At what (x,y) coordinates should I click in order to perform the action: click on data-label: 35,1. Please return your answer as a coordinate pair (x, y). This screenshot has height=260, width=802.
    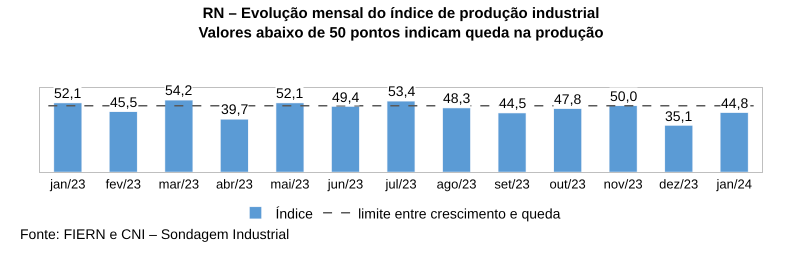
    Looking at the image, I should click on (678, 116).